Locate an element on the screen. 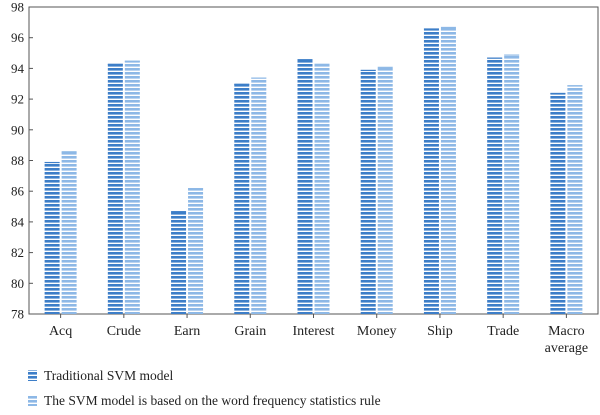  y-tick-label: 98 is located at coordinates (17, 7).